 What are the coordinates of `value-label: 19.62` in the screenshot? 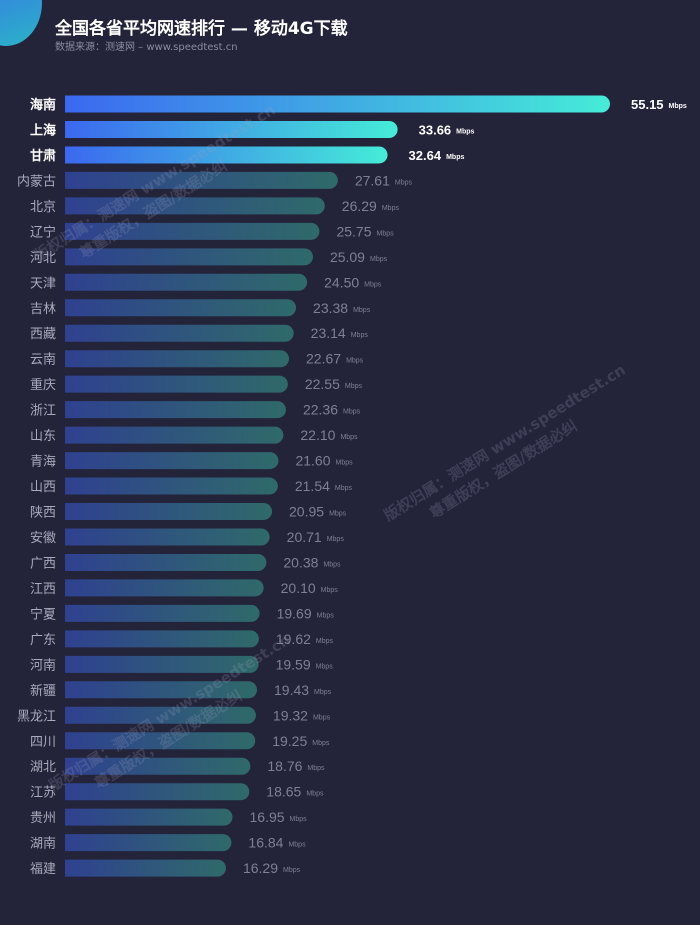 It's located at (293, 639).